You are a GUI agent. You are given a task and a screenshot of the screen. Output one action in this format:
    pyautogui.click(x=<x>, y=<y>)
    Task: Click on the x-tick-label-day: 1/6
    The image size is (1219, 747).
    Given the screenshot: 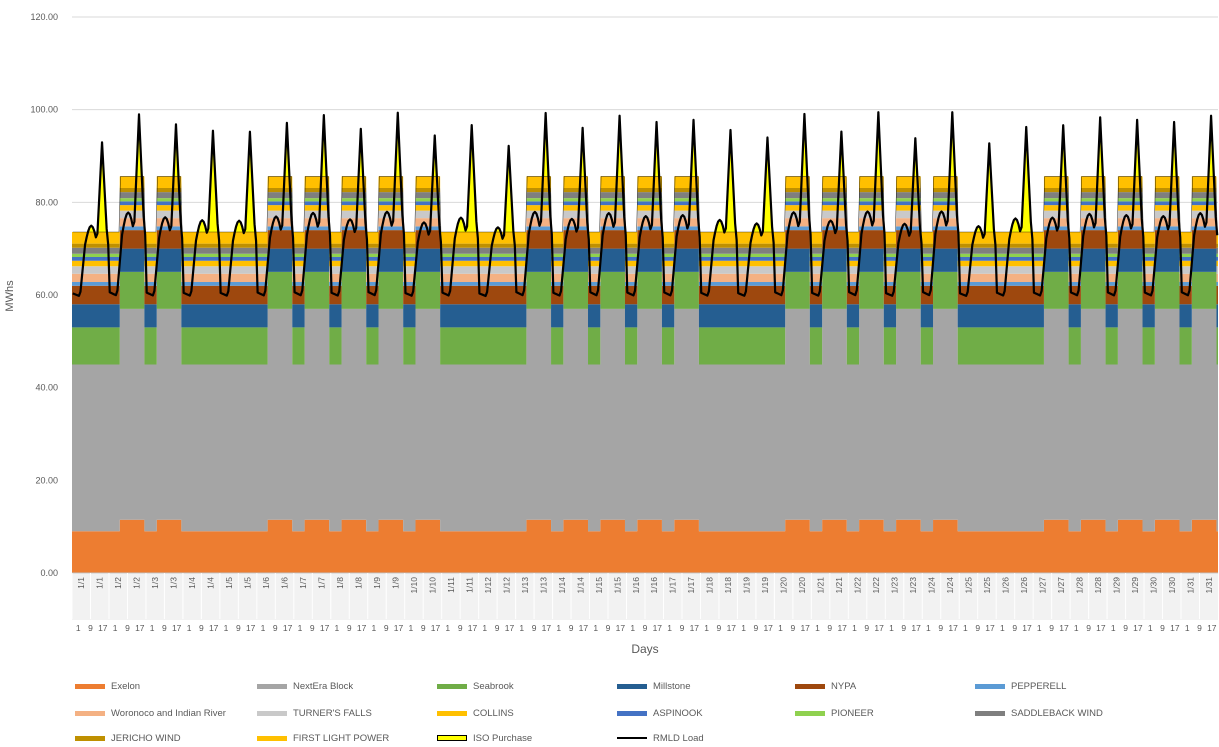 What is the action you would take?
    pyautogui.click(x=285, y=583)
    